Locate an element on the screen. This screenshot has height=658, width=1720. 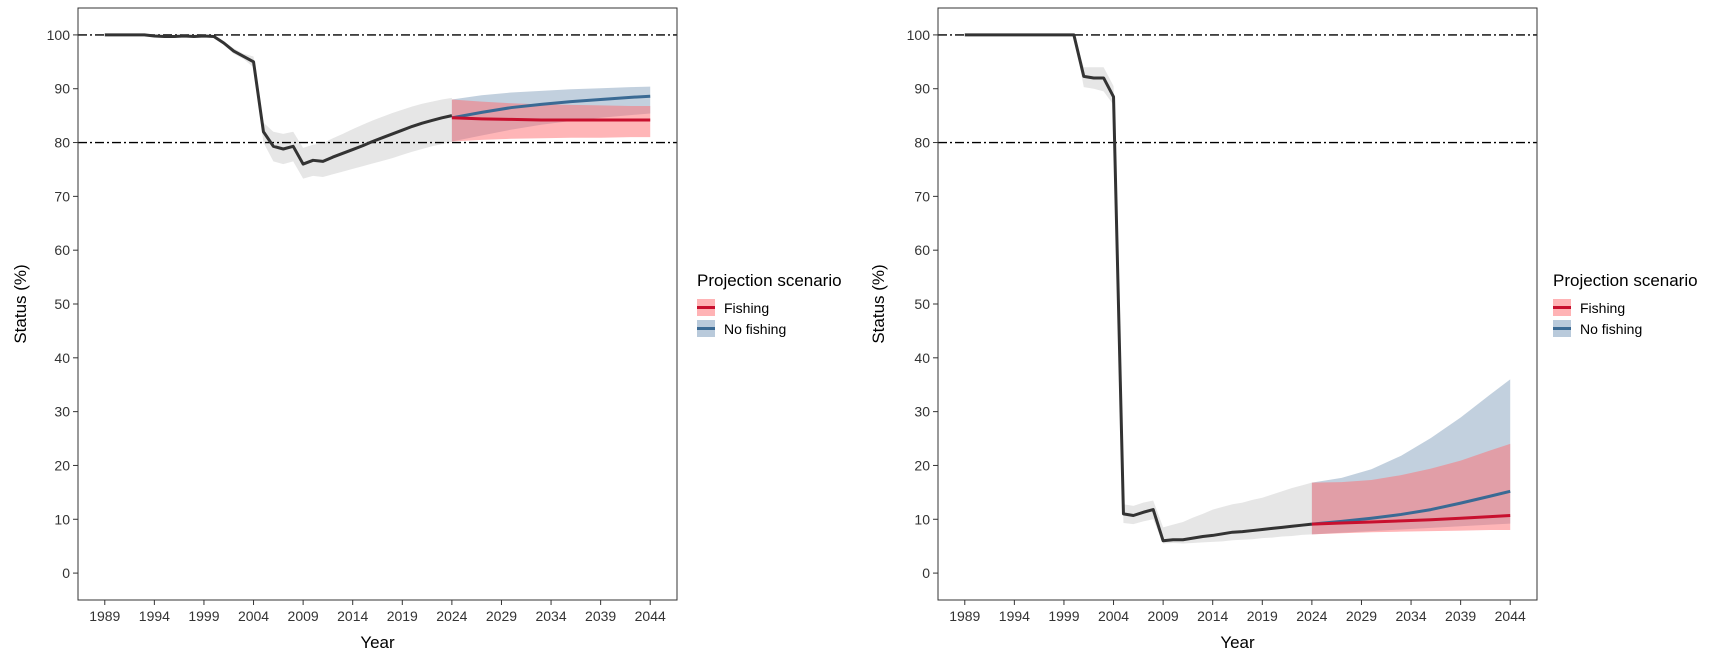
left-legend: Projection scenario Fishing No fishing is located at coordinates (787, 305).